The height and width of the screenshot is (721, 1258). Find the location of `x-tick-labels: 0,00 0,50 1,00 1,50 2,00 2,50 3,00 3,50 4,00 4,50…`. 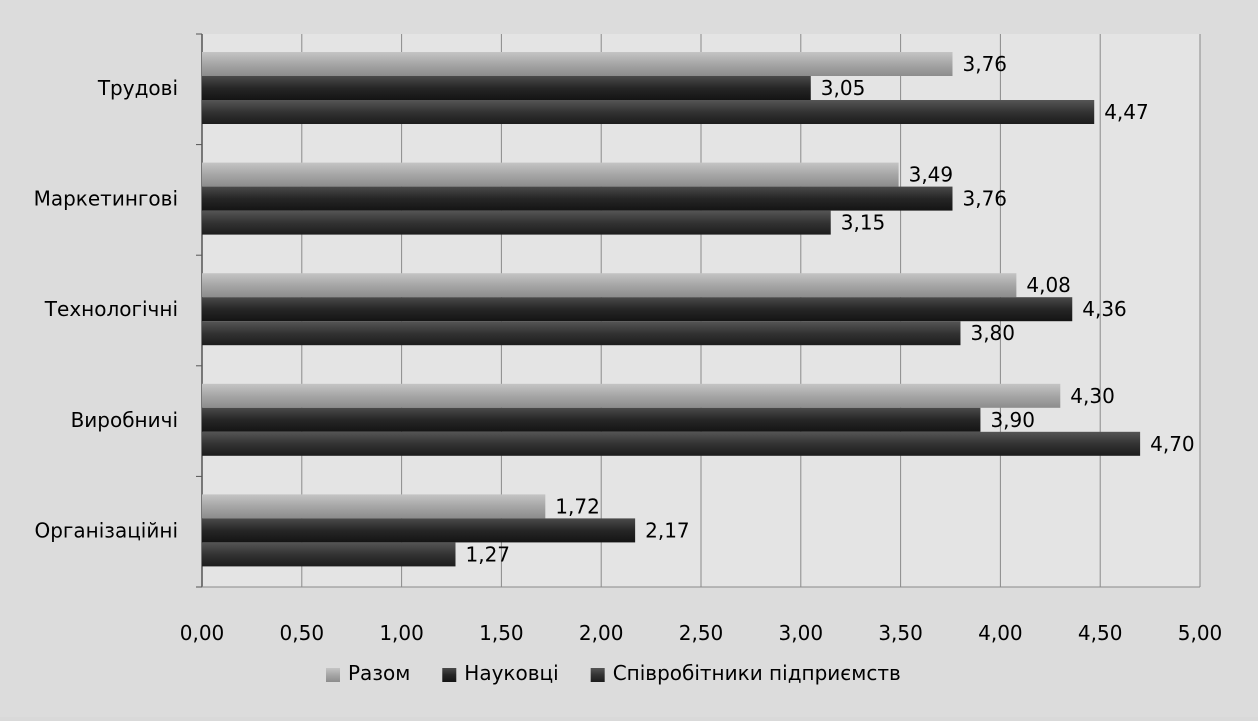

x-tick-labels: 0,00 0,50 1,00 1,50 2,00 2,50 3,00 3,50 4,00 4,50… is located at coordinates (701, 633).